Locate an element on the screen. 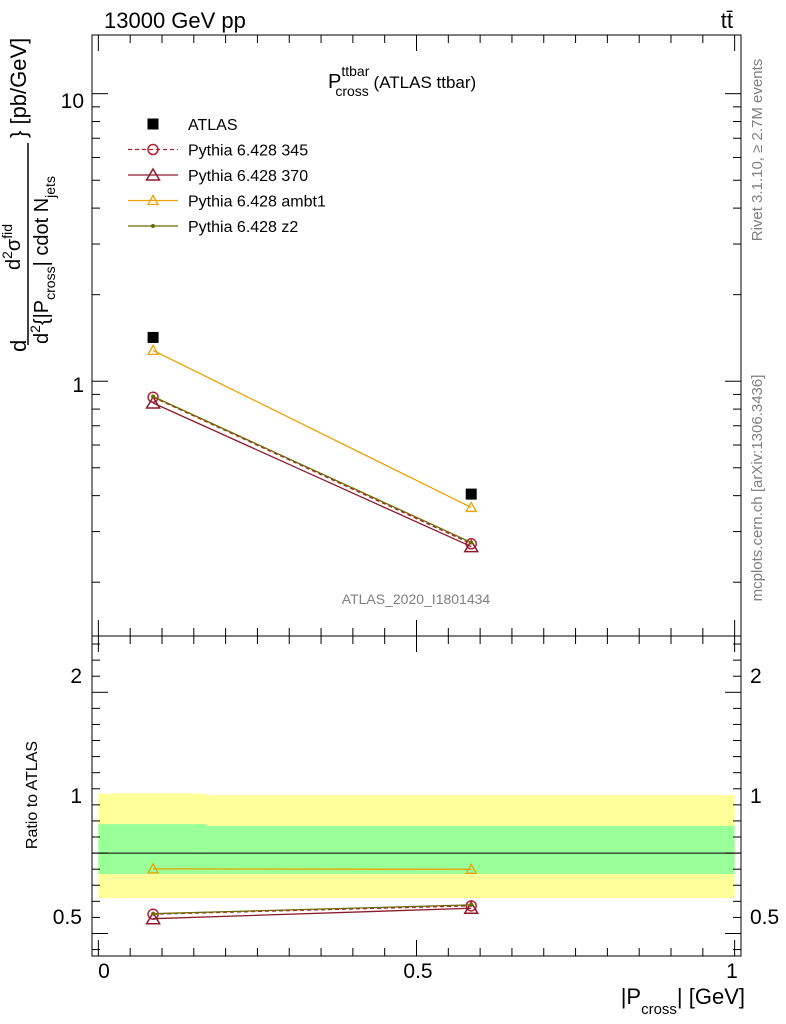 Image resolution: width=786 pixels, height=1024 pixels. ratio-y-tick-label-right: 0.5 is located at coordinates (764, 917).